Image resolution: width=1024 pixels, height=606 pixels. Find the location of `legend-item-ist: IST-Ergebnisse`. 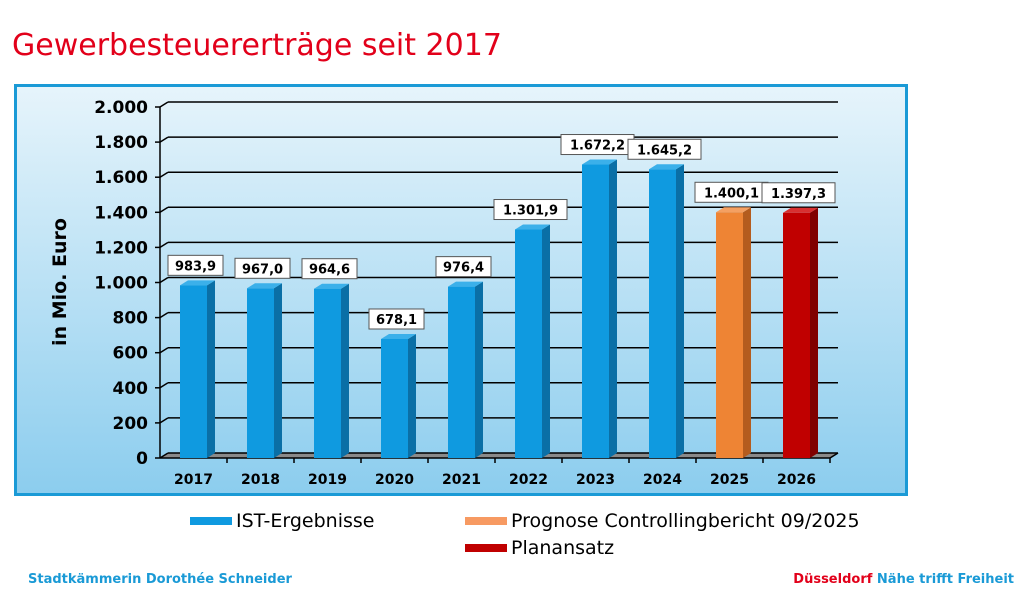

legend-item-ist: IST-Ergebnisse is located at coordinates (282, 521).